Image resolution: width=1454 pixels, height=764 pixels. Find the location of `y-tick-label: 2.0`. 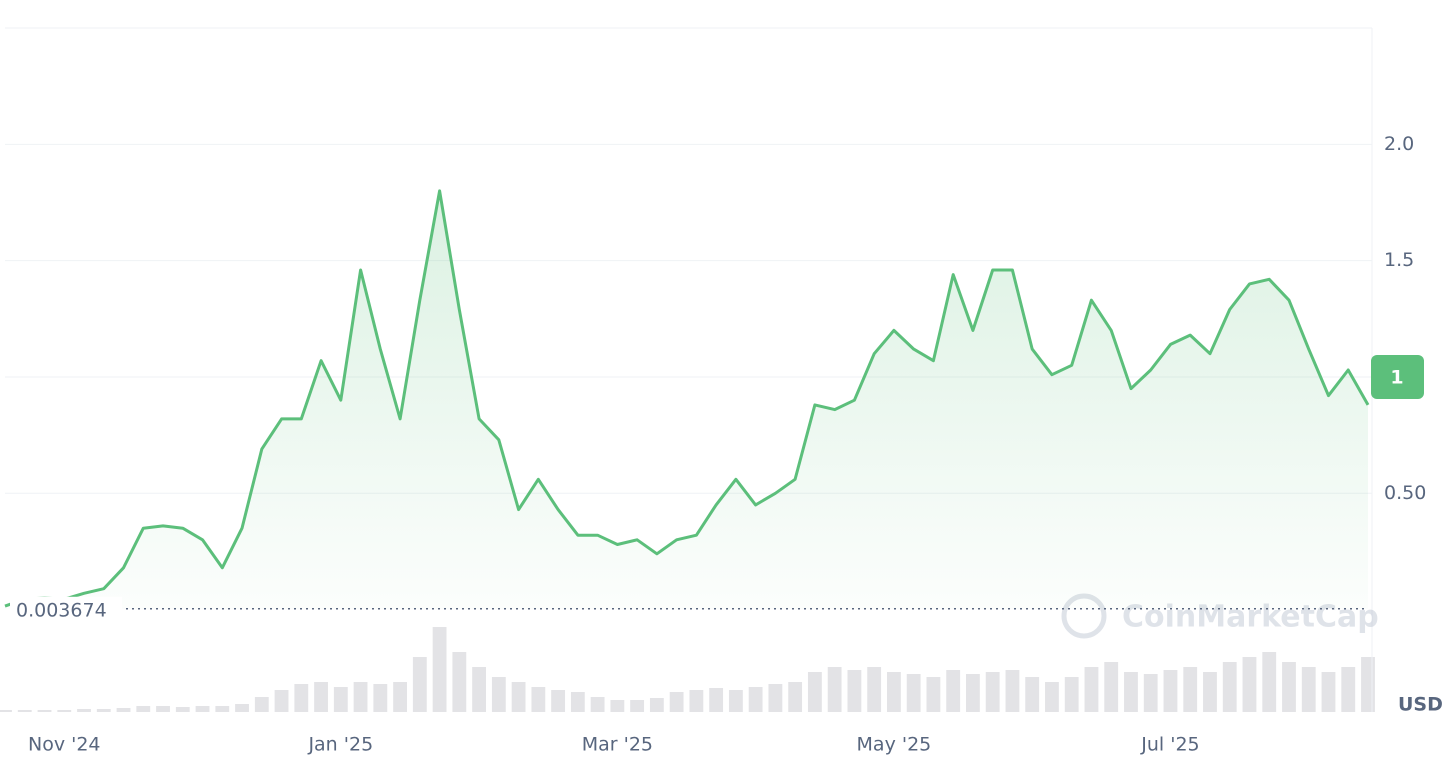

y-tick-label: 2.0 is located at coordinates (1399, 144).